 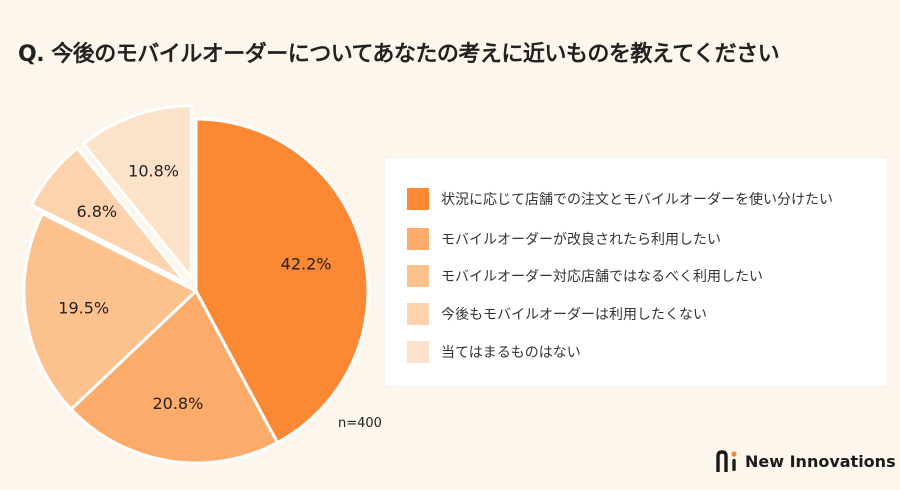 What do you see at coordinates (177, 403) in the screenshot?
I see `slice-value-label: 20.8%` at bounding box center [177, 403].